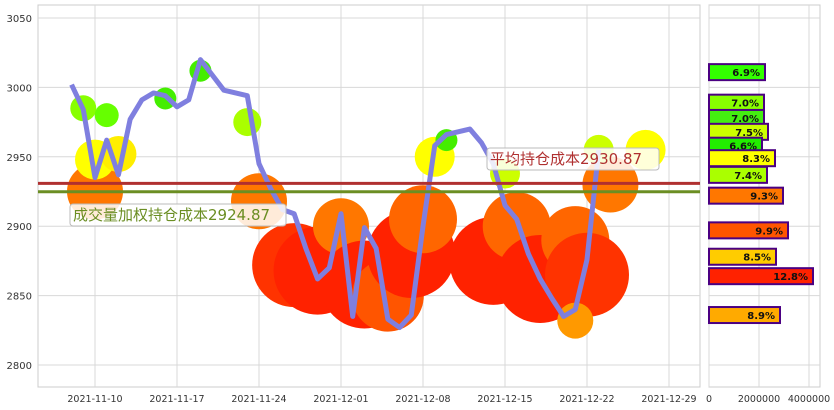 This screenshot has height=410, width=834. I want to click on x-tick-label: 2021-12-08, so click(422, 399).